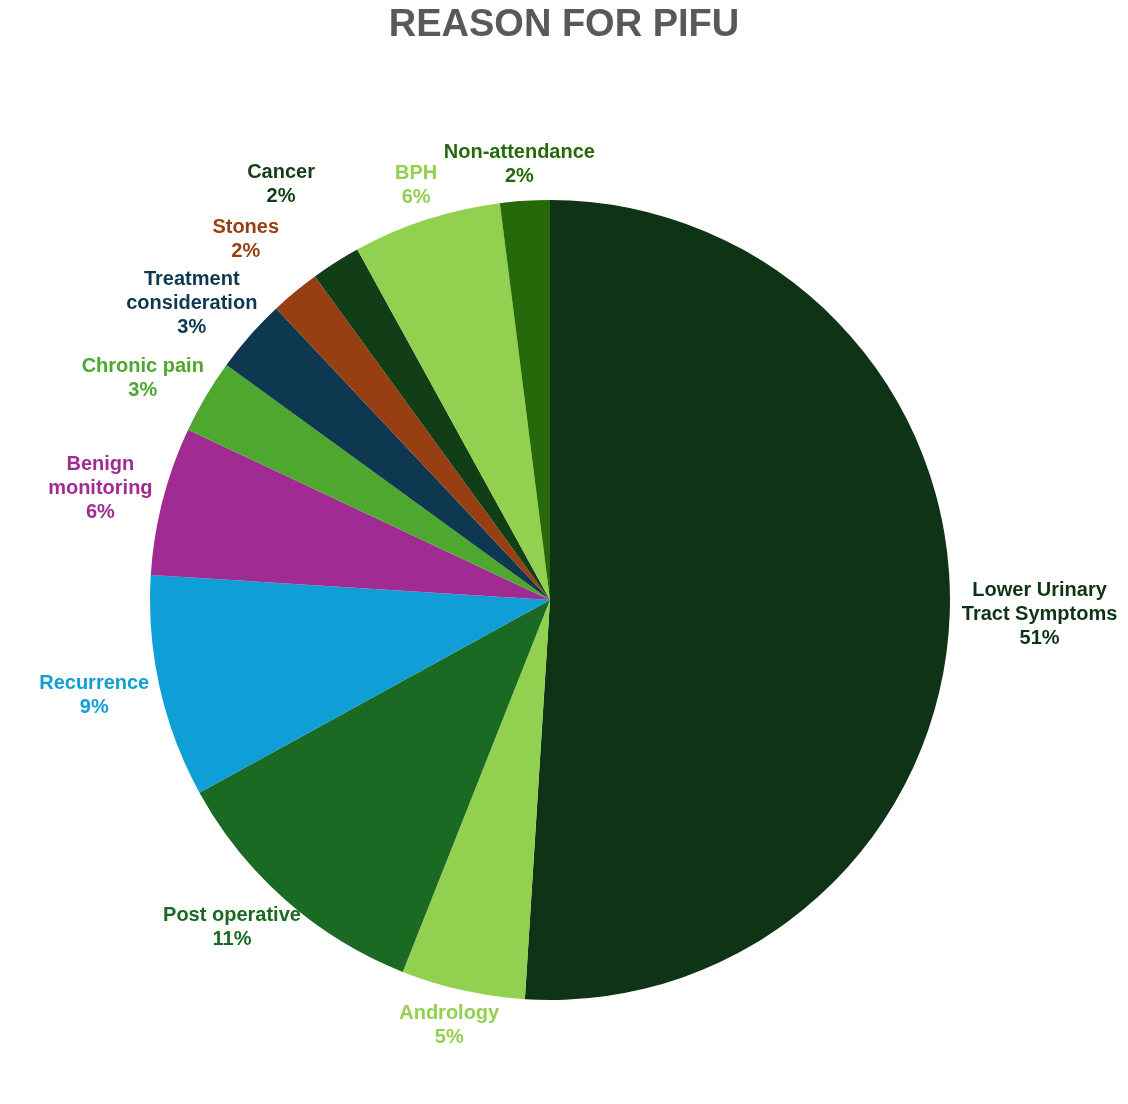  I want to click on slice-label: Post operative, so click(232, 913).